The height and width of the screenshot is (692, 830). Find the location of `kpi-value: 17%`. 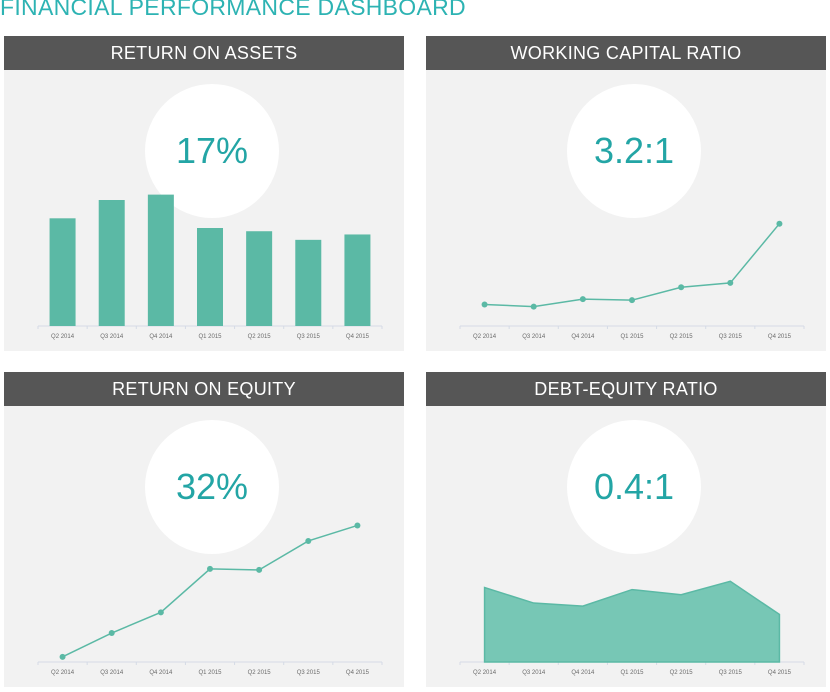

kpi-value: 17% is located at coordinates (212, 150).